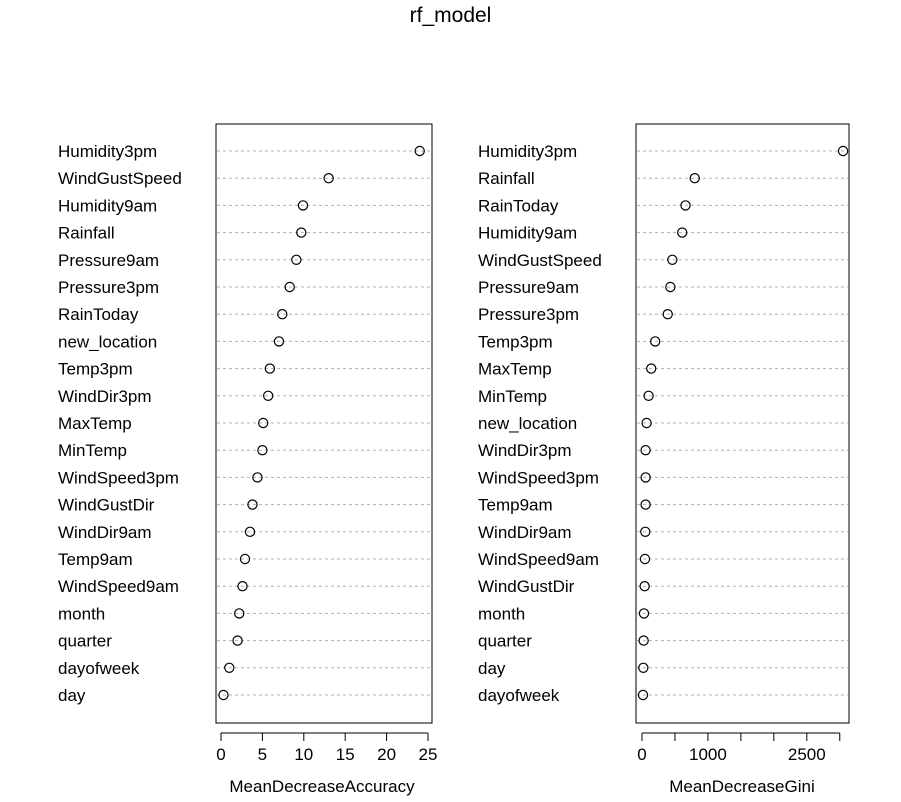  I want to click on x-tick-label: 15, so click(345, 754).